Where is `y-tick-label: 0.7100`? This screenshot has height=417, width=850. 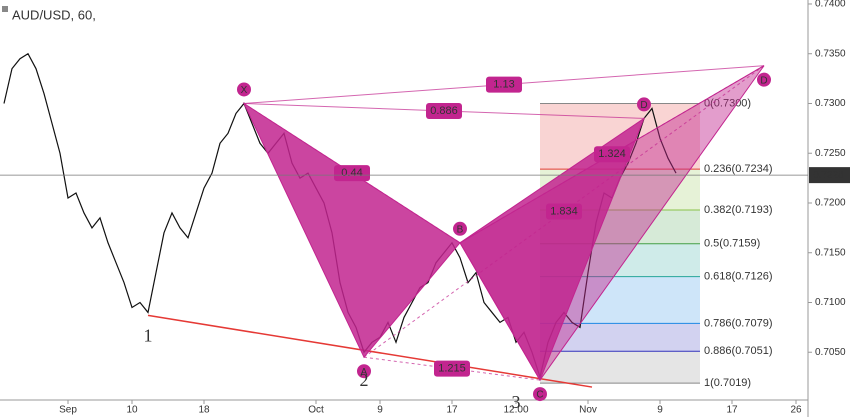
y-tick-label: 0.7100 is located at coordinates (830, 302).